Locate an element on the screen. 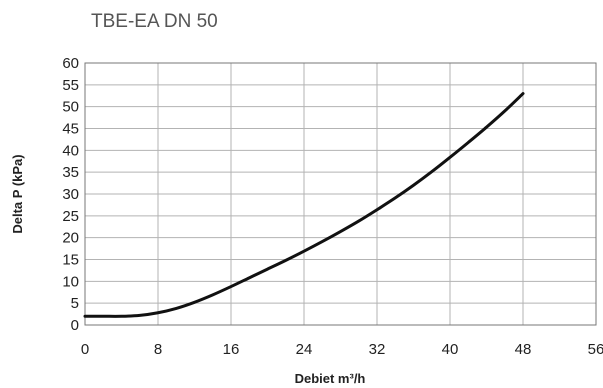 The height and width of the screenshot is (388, 603). x-tick-label: 16 is located at coordinates (231, 349).